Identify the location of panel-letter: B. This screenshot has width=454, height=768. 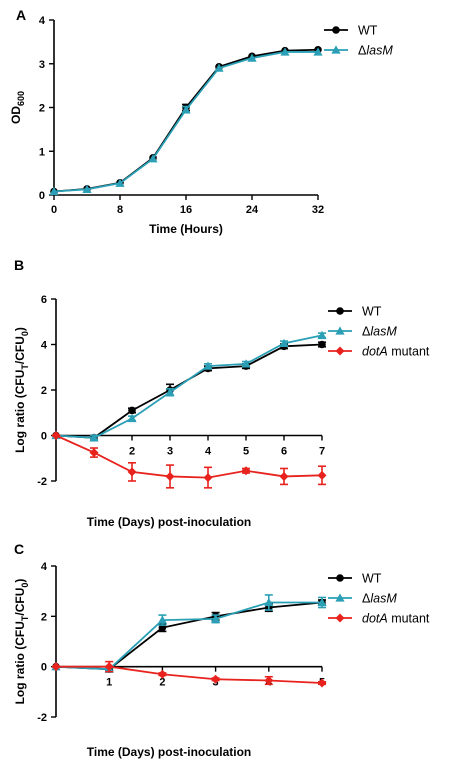
(19, 265).